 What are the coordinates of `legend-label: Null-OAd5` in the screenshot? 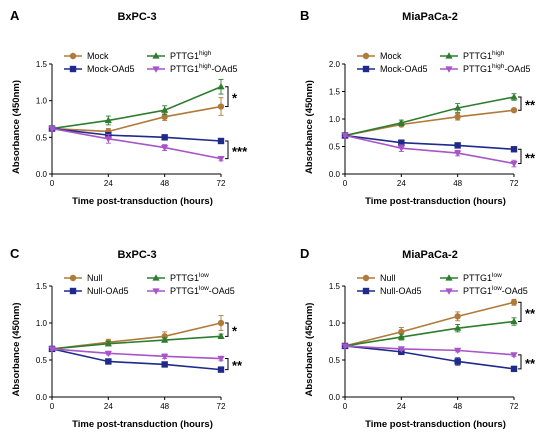 It's located at (108, 291).